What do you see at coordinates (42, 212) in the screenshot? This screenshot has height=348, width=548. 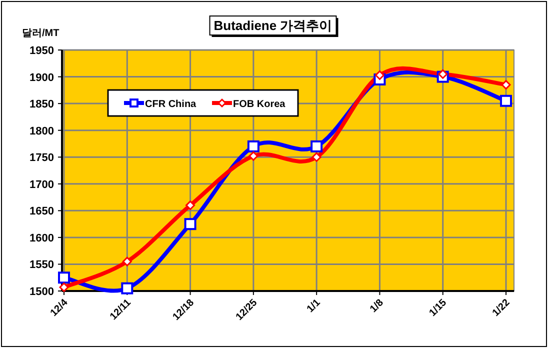 I see `y-tick-label: 1650` at bounding box center [42, 212].